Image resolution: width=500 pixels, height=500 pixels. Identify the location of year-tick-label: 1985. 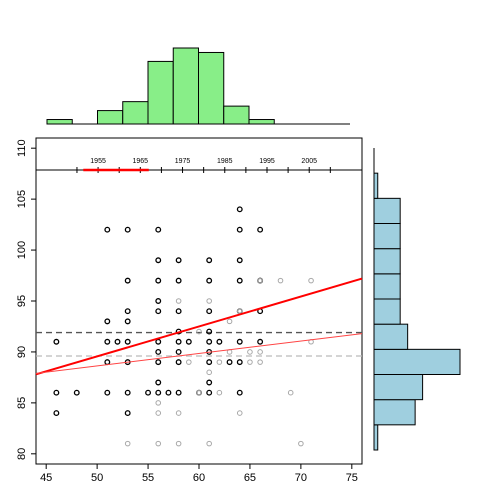
(225, 161).